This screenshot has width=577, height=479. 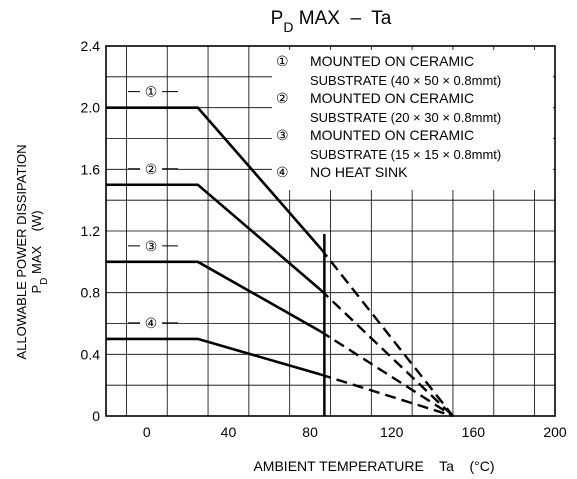 What do you see at coordinates (213, 296) in the screenshot?
I see `series-3-solid-line` at bounding box center [213, 296].